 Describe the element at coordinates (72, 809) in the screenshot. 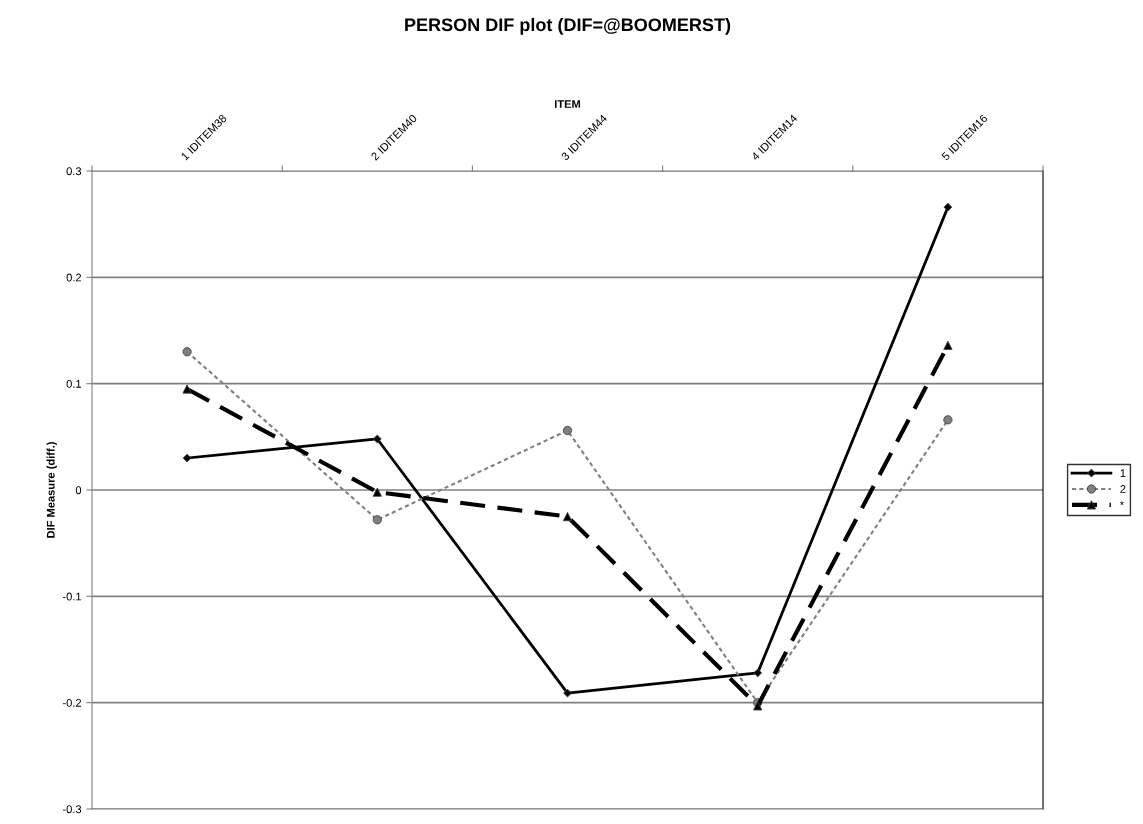

I see `y-tick-label: -0.3` at that location.